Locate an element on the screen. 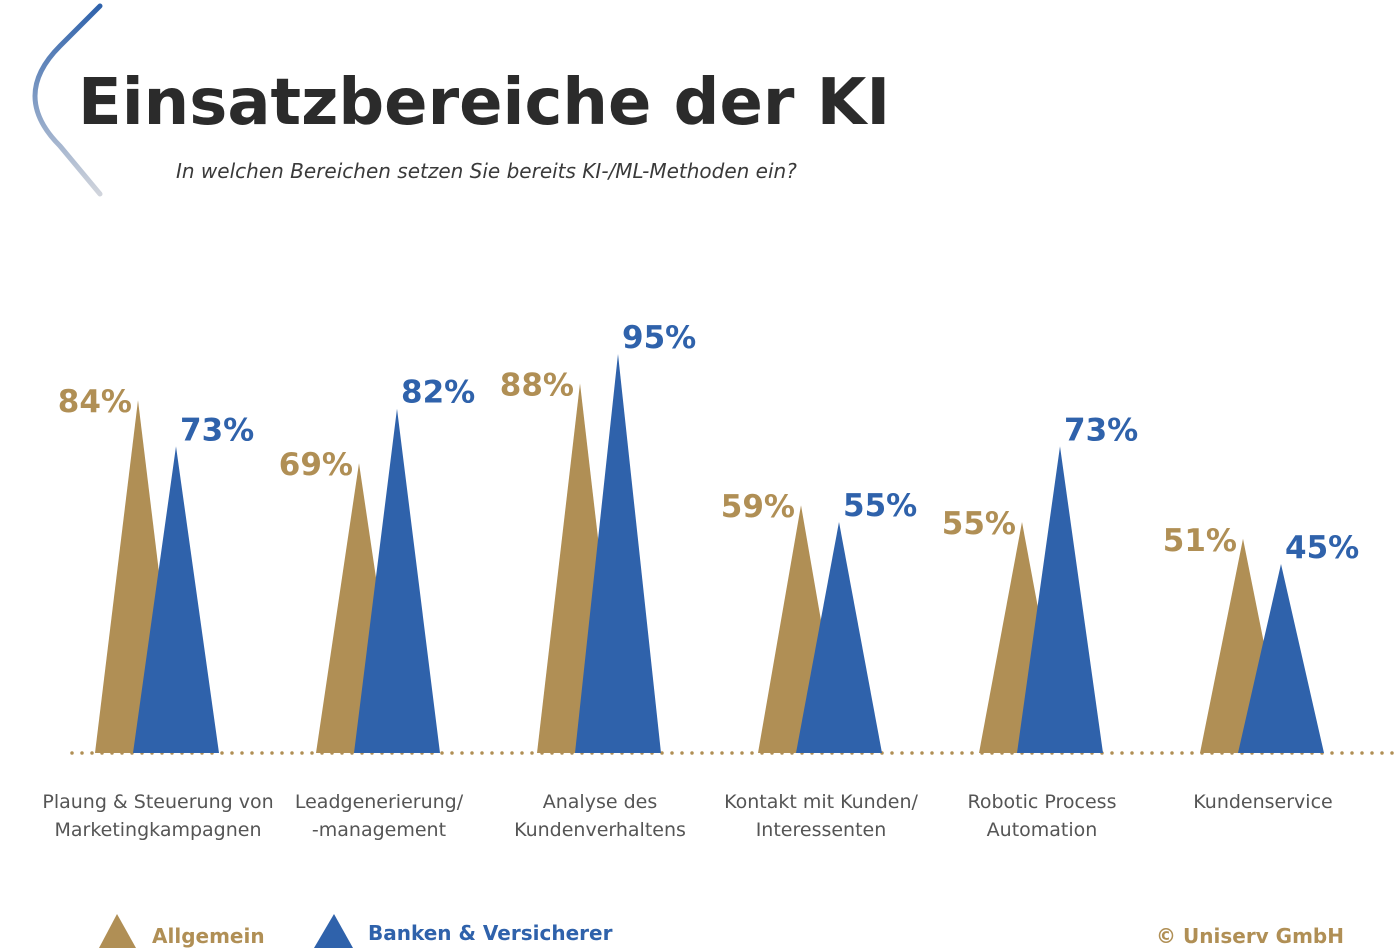 The image size is (1400, 951). data-label-allgemein: 88% is located at coordinates (537, 385).